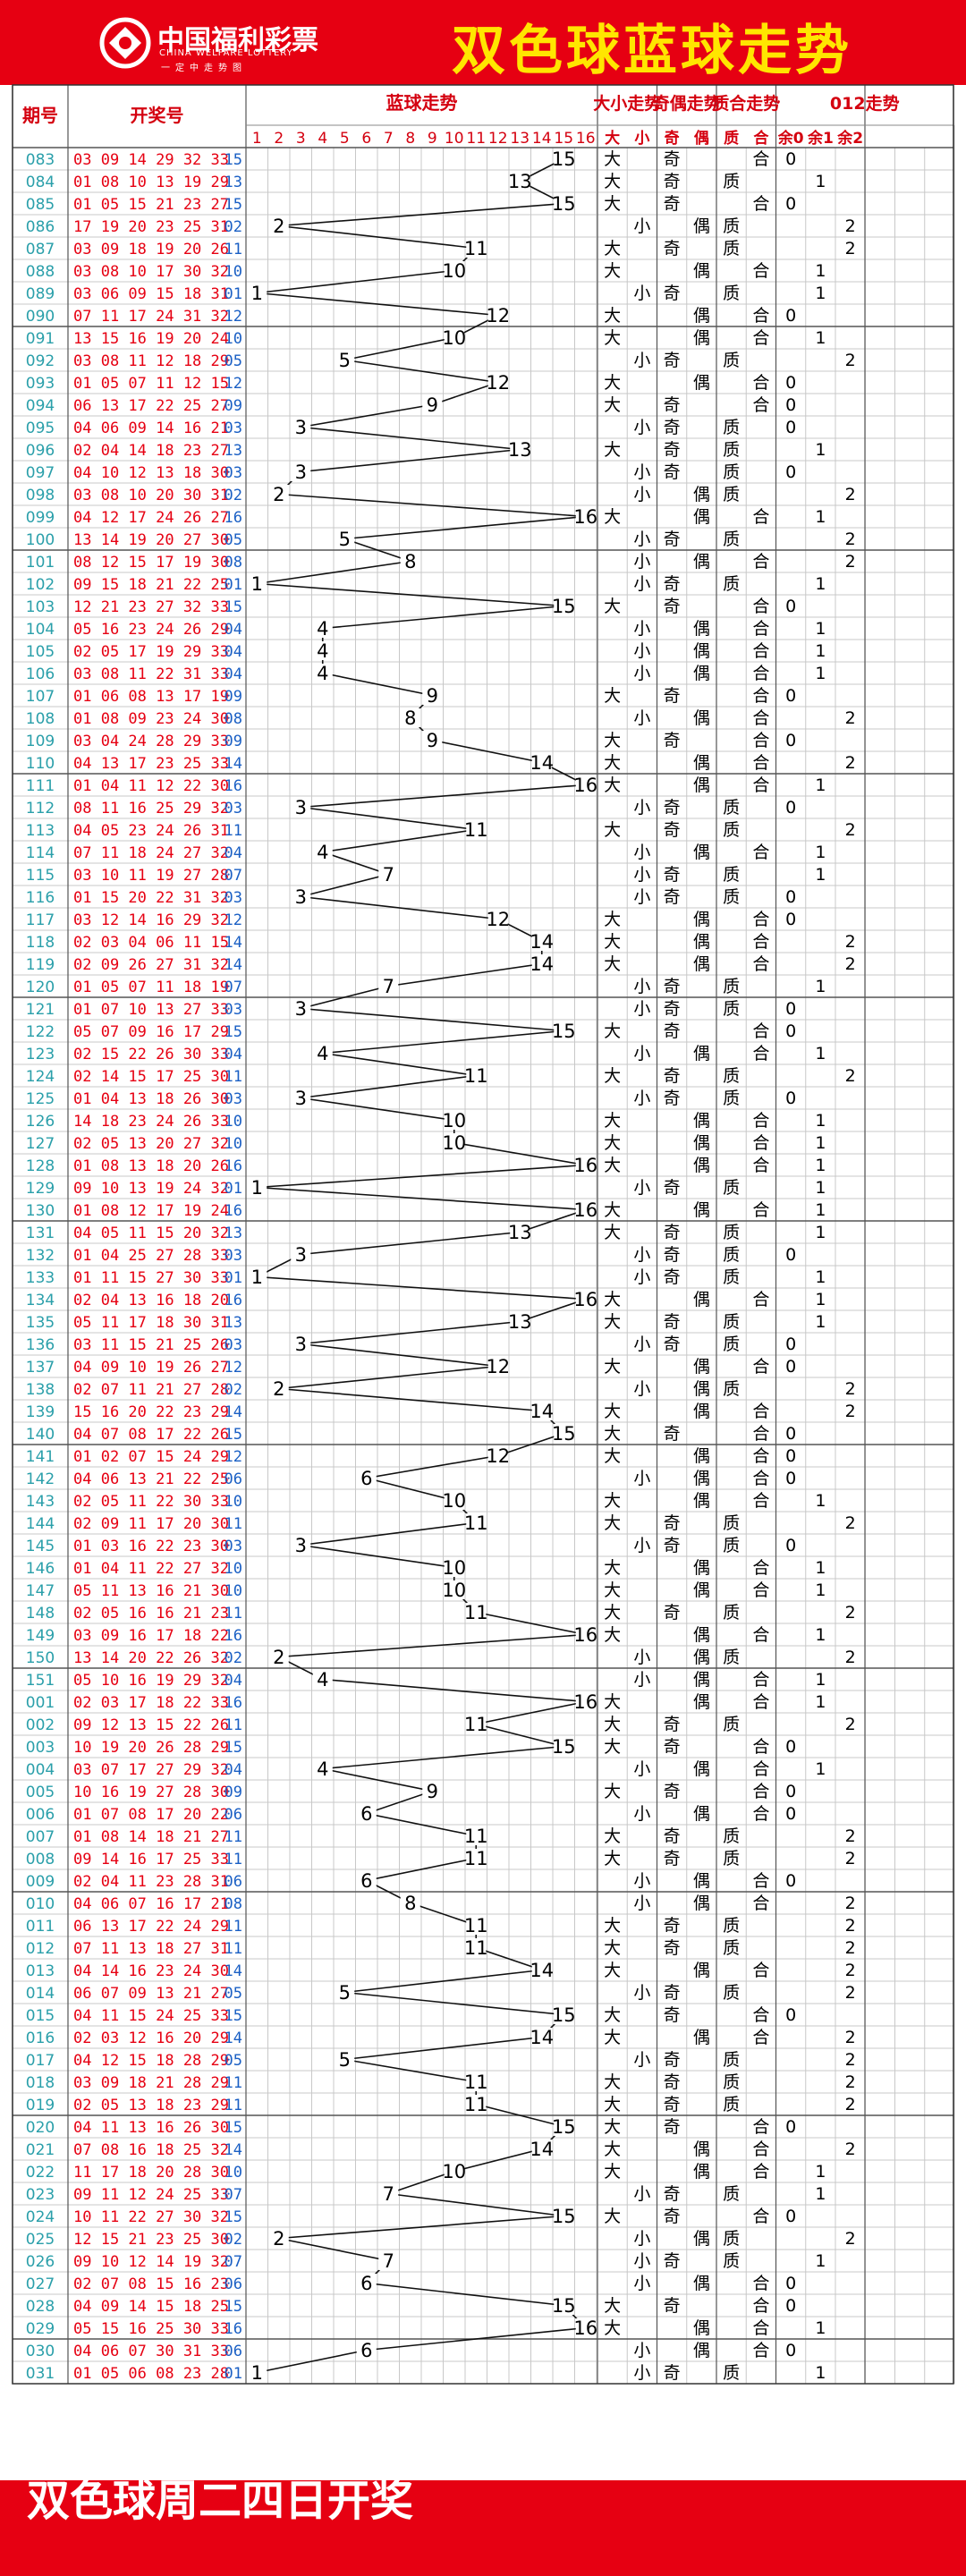 Image resolution: width=966 pixels, height=2576 pixels. Describe the element at coordinates (40, 652) in the screenshot. I see `issue-number: 105` at that location.